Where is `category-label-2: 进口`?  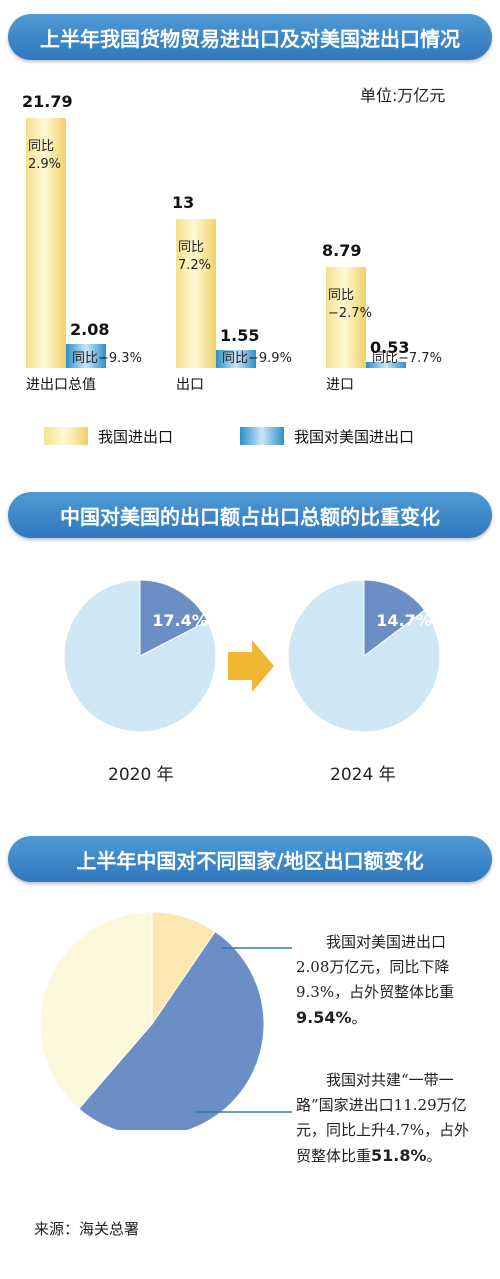
category-label-2: 进口 is located at coordinates (340, 385).